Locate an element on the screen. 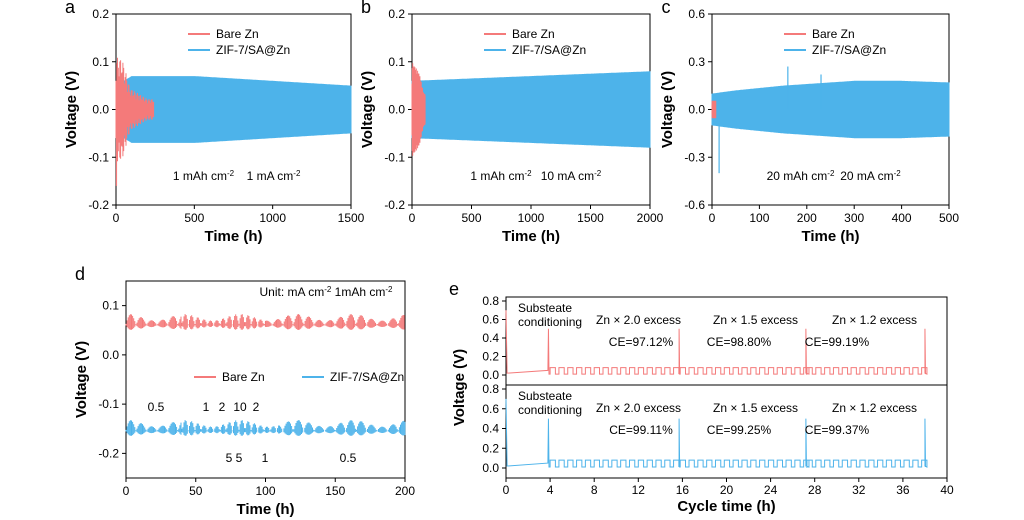 This screenshot has height=520, width=1024. panel-letter: d is located at coordinates (80, 274).